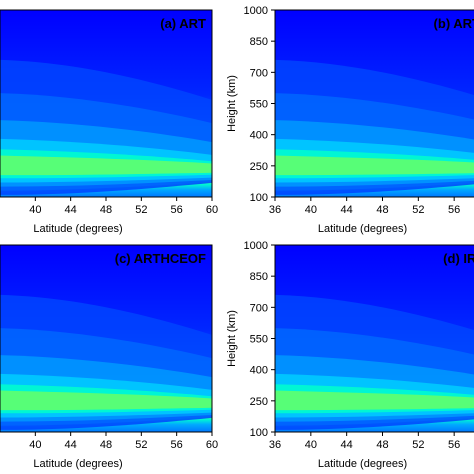  Describe the element at coordinates (160, 258) in the screenshot. I see `panel-label: (c) ARTHCEOF` at that location.